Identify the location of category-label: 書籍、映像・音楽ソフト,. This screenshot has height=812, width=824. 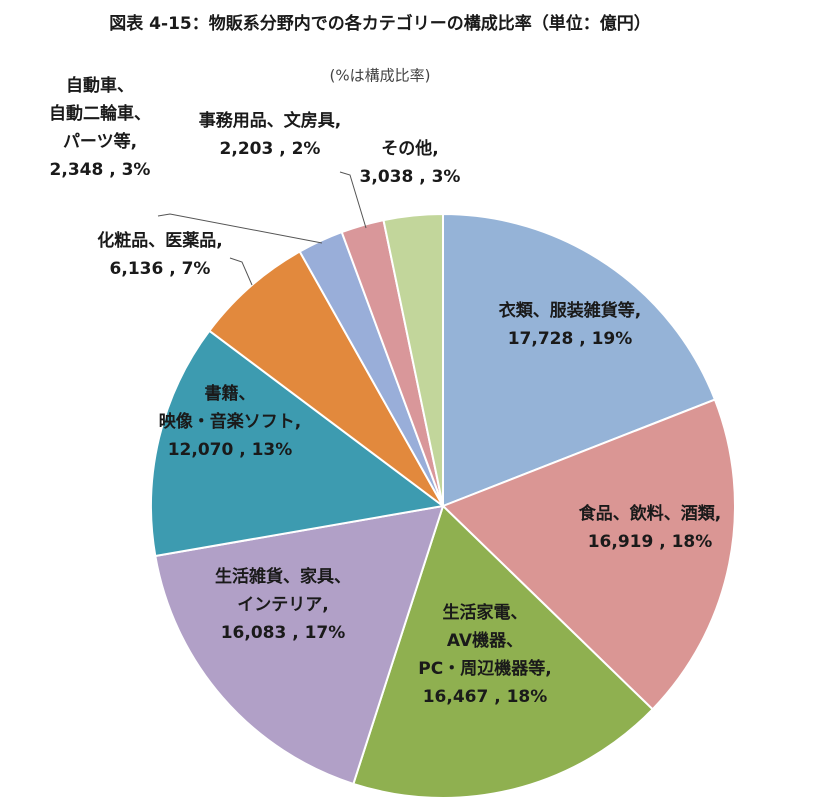
(230, 407).